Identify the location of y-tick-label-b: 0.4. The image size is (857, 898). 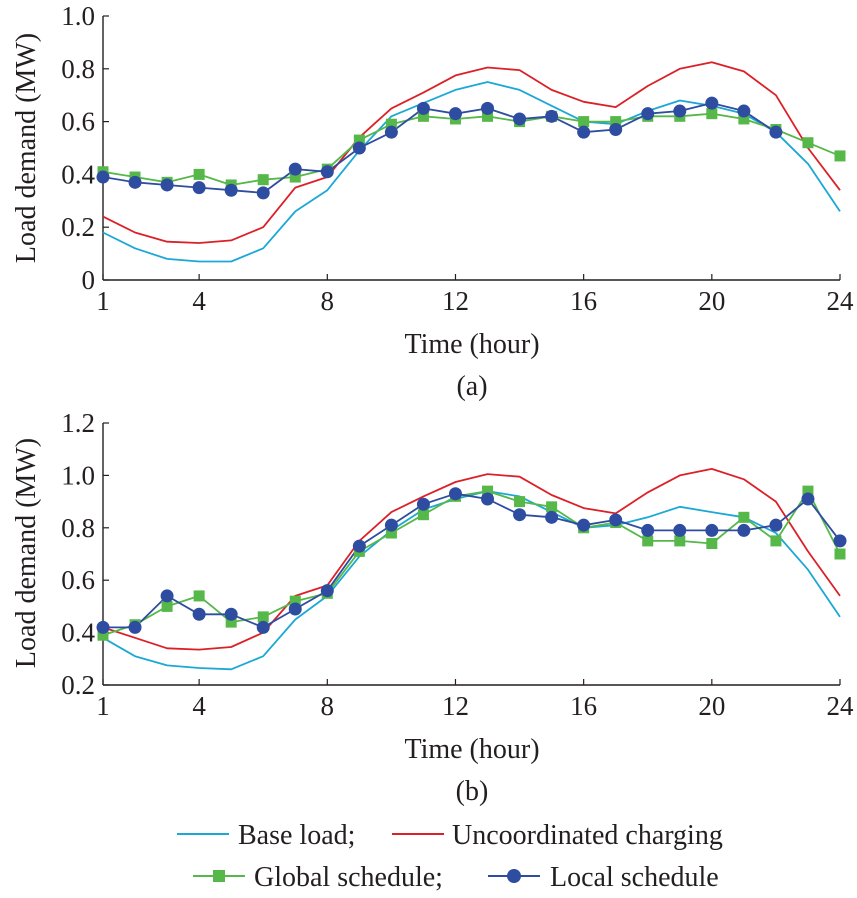
(78, 633).